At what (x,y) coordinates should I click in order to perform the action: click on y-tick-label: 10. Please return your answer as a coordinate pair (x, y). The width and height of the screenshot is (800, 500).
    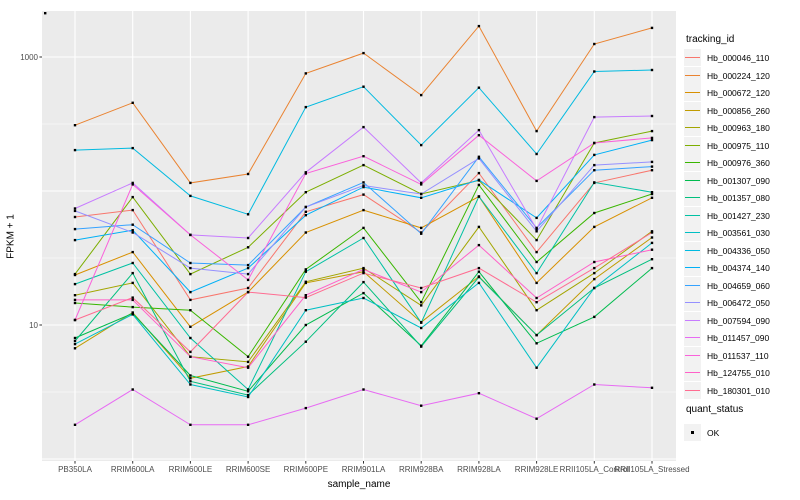
    Looking at the image, I should click on (33, 325).